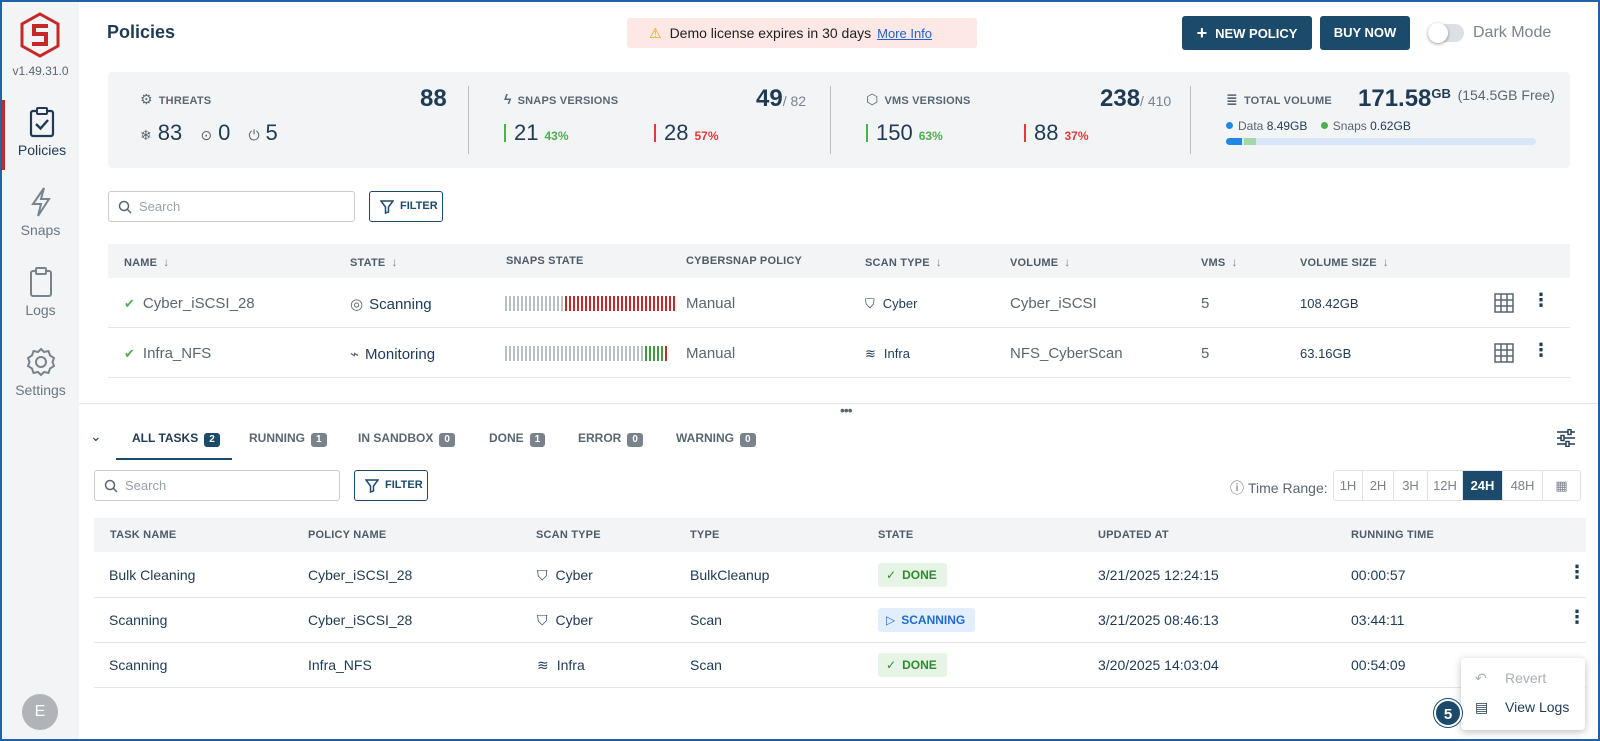 Image resolution: width=1600 pixels, height=741 pixels. I want to click on tab-warning: WARNING 0, so click(716, 439).